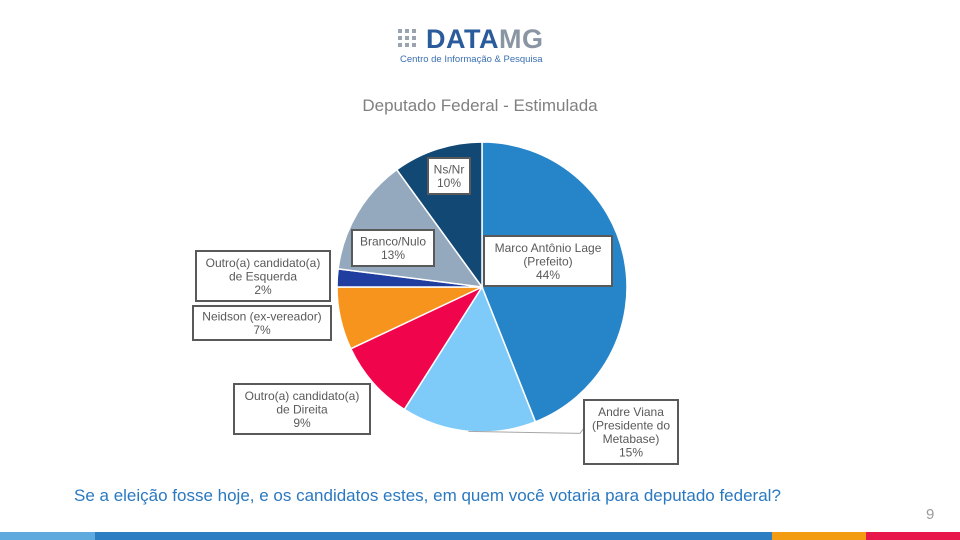 This screenshot has height=540, width=960. What do you see at coordinates (262, 330) in the screenshot?
I see `slice-value-label: 7%` at bounding box center [262, 330].